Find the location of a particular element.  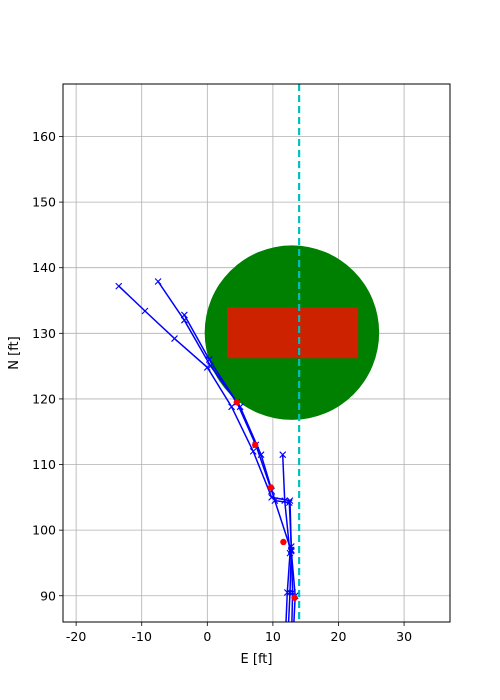

x-tick-label: 0 is located at coordinates (207, 636).